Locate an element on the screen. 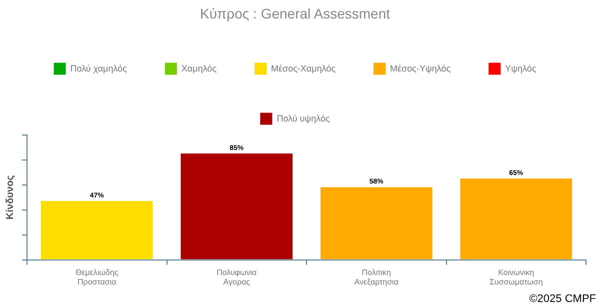  x-tick-label: Κοινωνικη Συσσωματωση is located at coordinates (516, 277).